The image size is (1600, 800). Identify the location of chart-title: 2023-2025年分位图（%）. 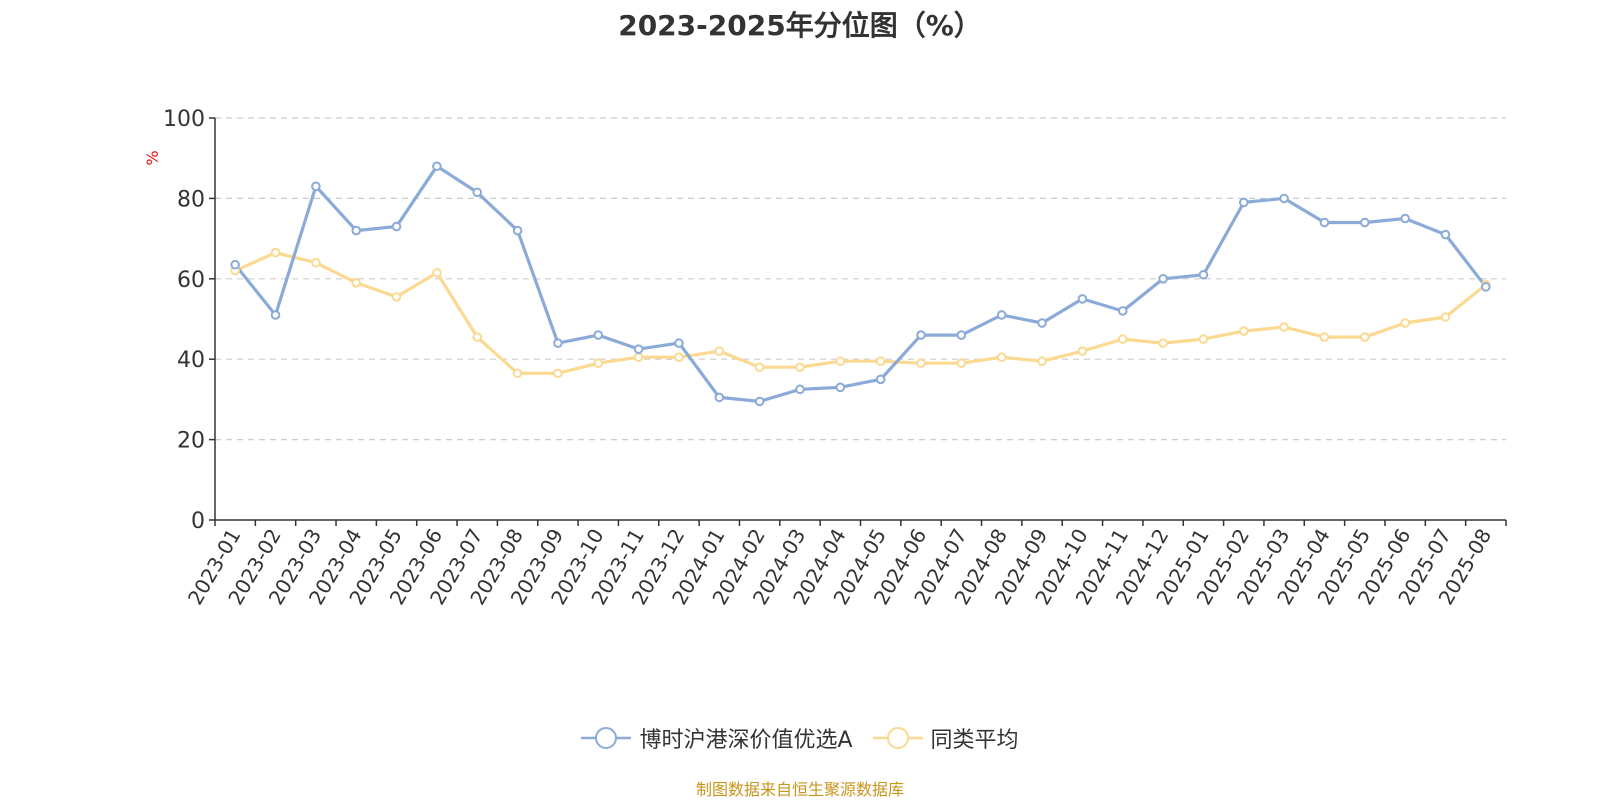
(800, 25).